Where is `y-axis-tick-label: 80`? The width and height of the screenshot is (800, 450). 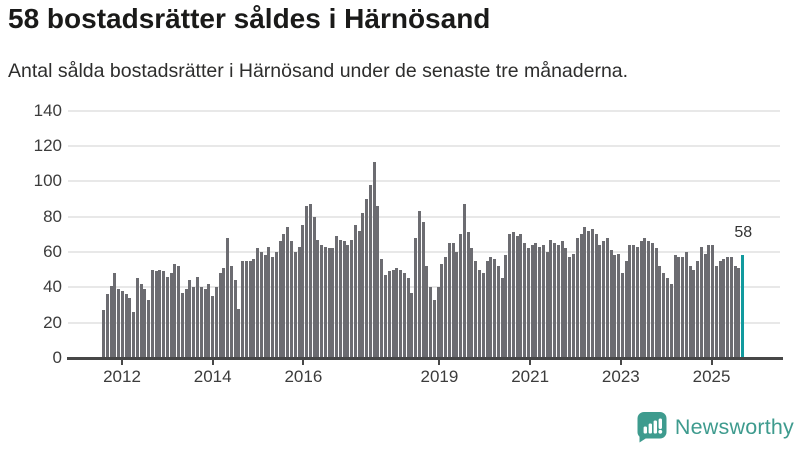 y-axis-tick-label: 80 is located at coordinates (52, 216).